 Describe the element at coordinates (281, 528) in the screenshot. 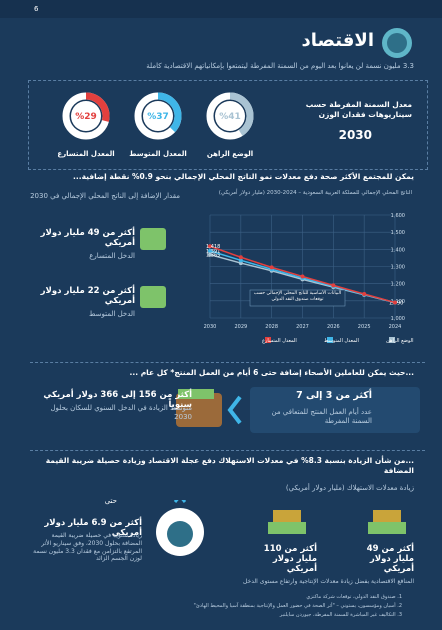

I see `consumption-icons` at that location.